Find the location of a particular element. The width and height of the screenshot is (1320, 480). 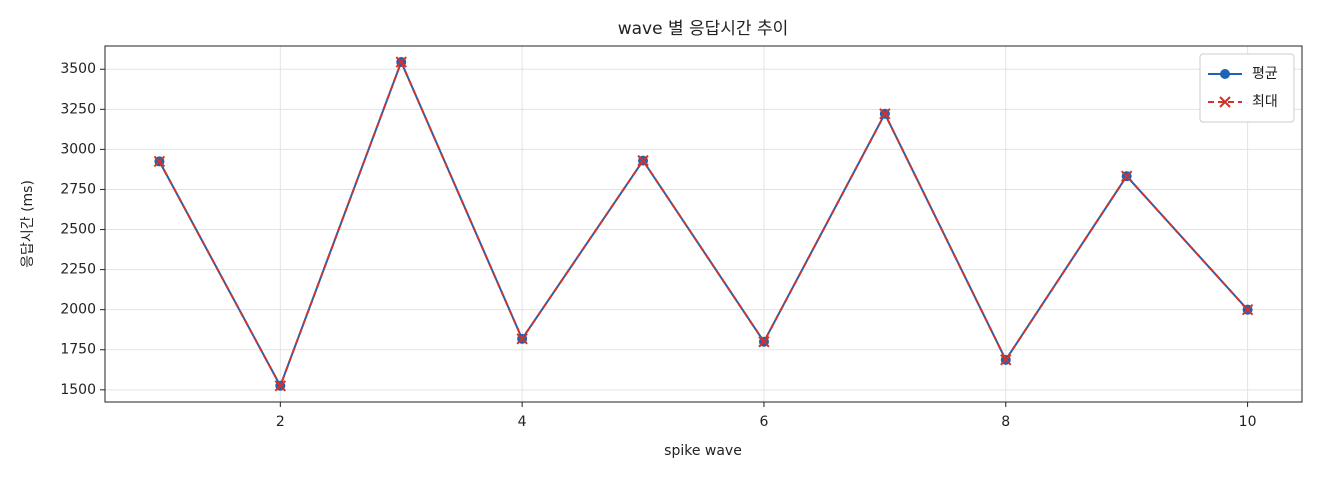

x-tick-label: 6 is located at coordinates (763, 422).